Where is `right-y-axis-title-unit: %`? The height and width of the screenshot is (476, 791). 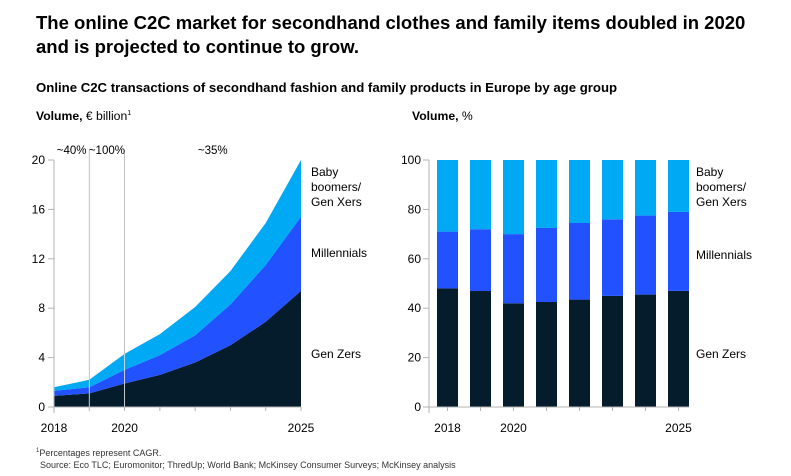 right-y-axis-title-unit: % is located at coordinates (467, 116).